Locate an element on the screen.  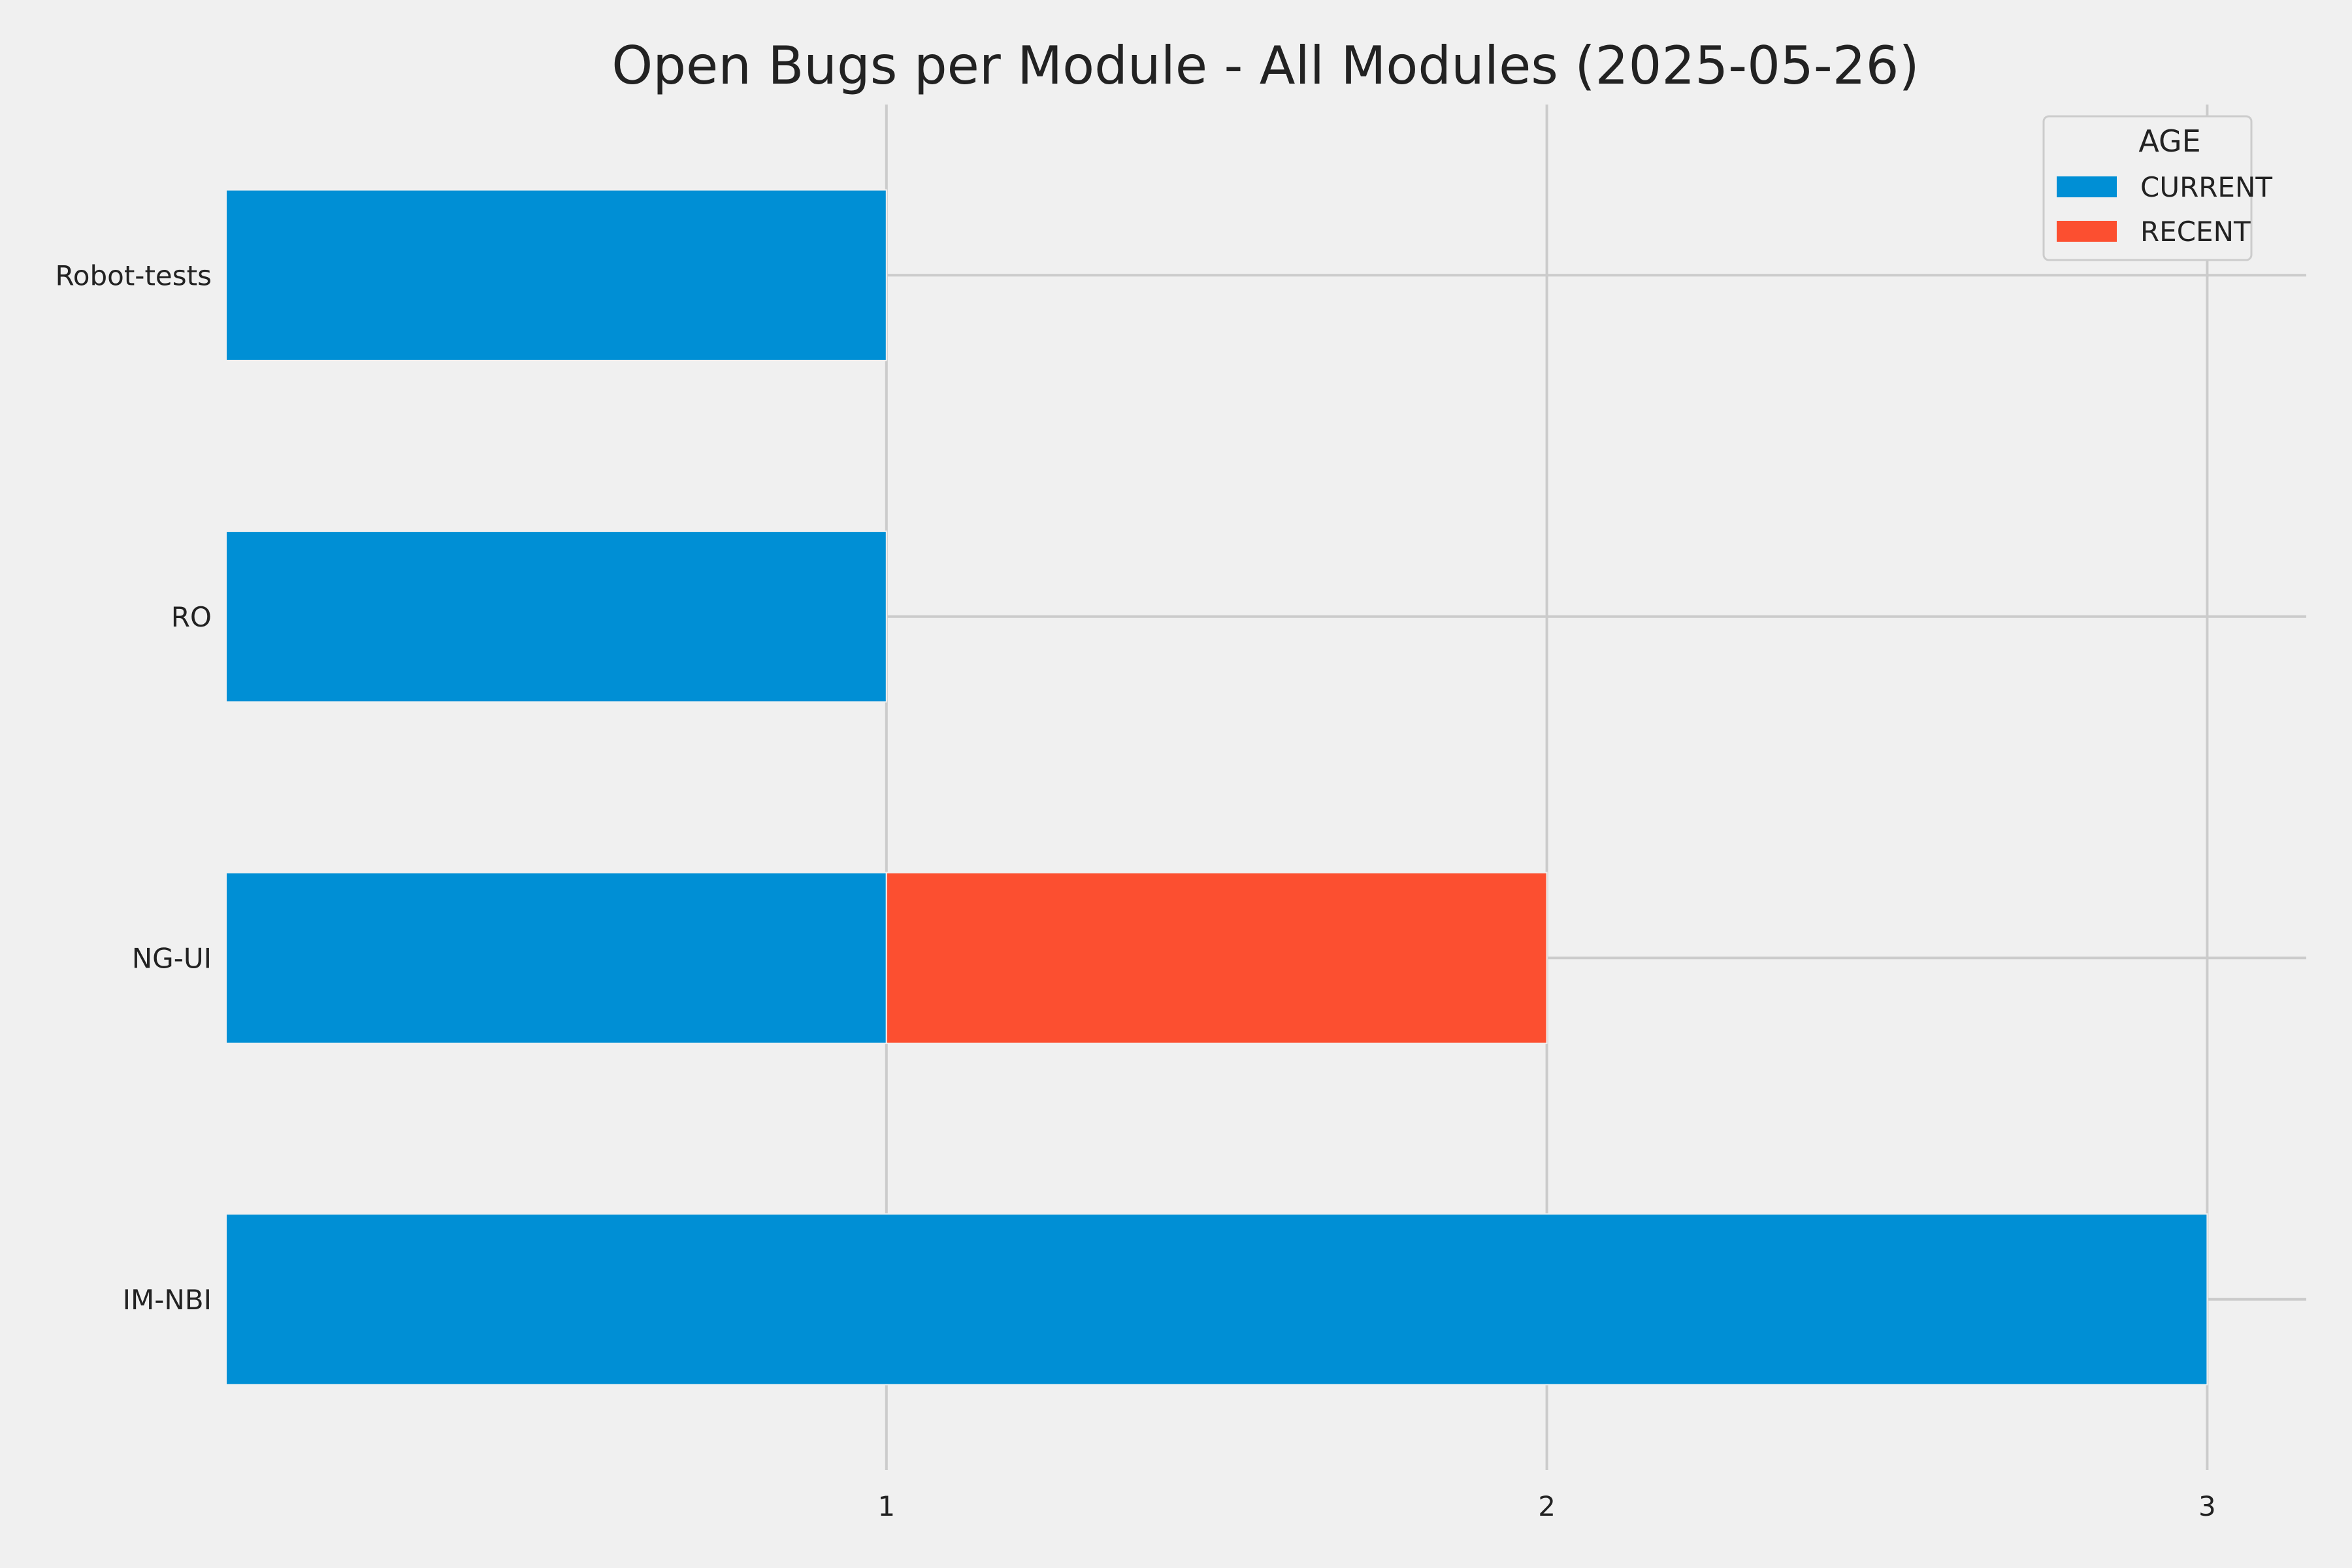
x-tick-label: 2 is located at coordinates (1547, 1506).